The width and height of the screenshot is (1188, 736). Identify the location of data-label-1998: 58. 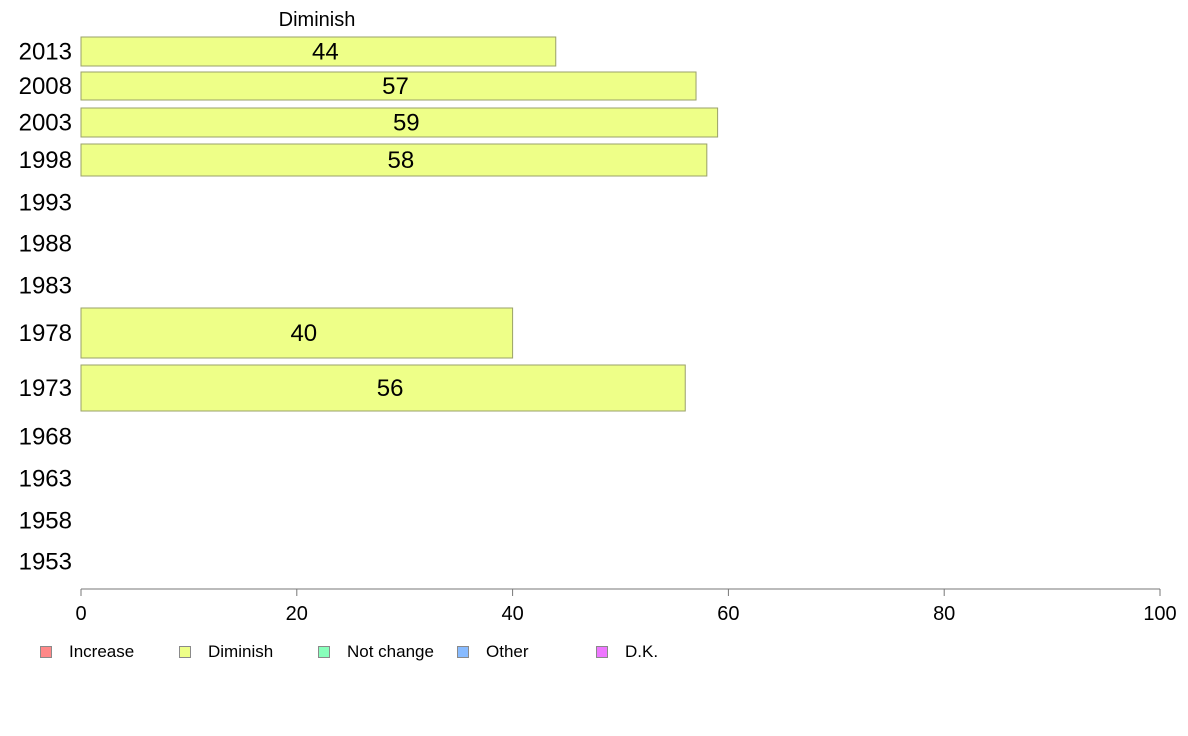
(401, 160).